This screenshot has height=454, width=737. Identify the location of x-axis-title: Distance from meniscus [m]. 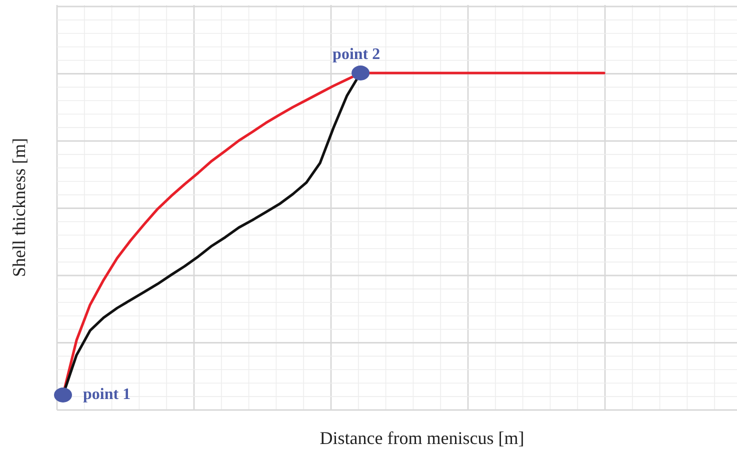
(422, 438).